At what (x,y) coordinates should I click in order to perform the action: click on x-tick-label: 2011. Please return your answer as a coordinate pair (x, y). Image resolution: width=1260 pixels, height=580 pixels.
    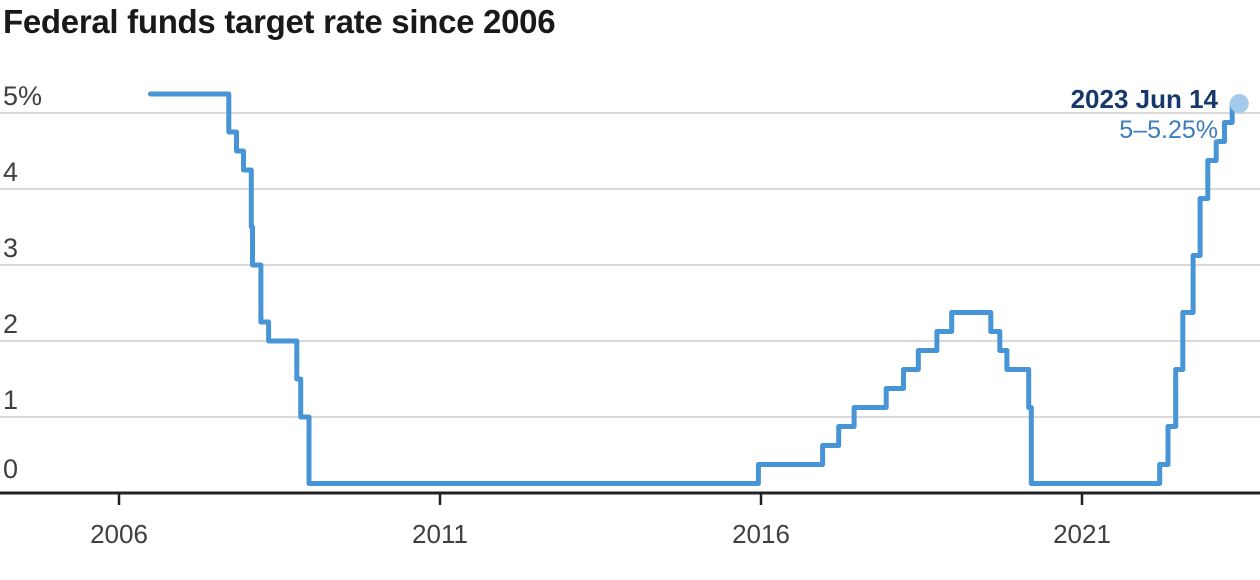
    Looking at the image, I should click on (440, 534).